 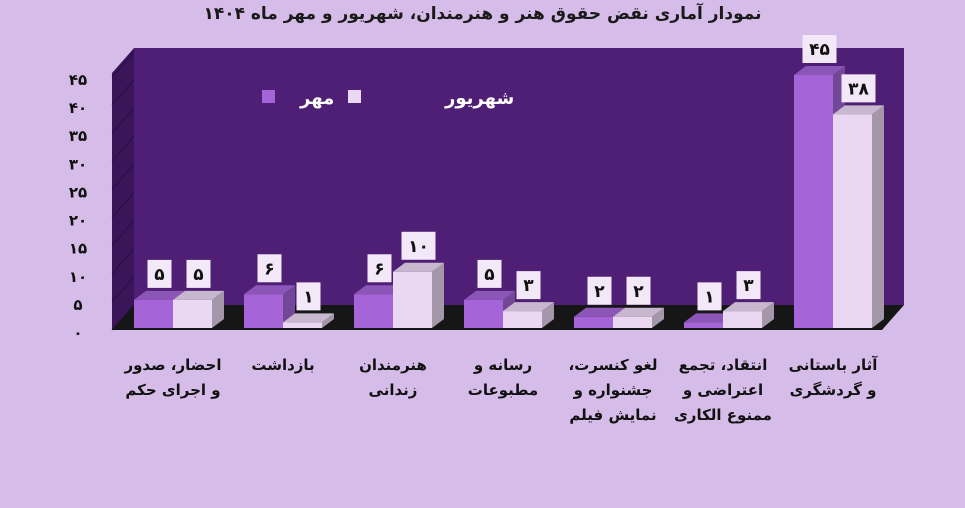 I want to click on legend-label: شهریور, so click(x=479, y=98).